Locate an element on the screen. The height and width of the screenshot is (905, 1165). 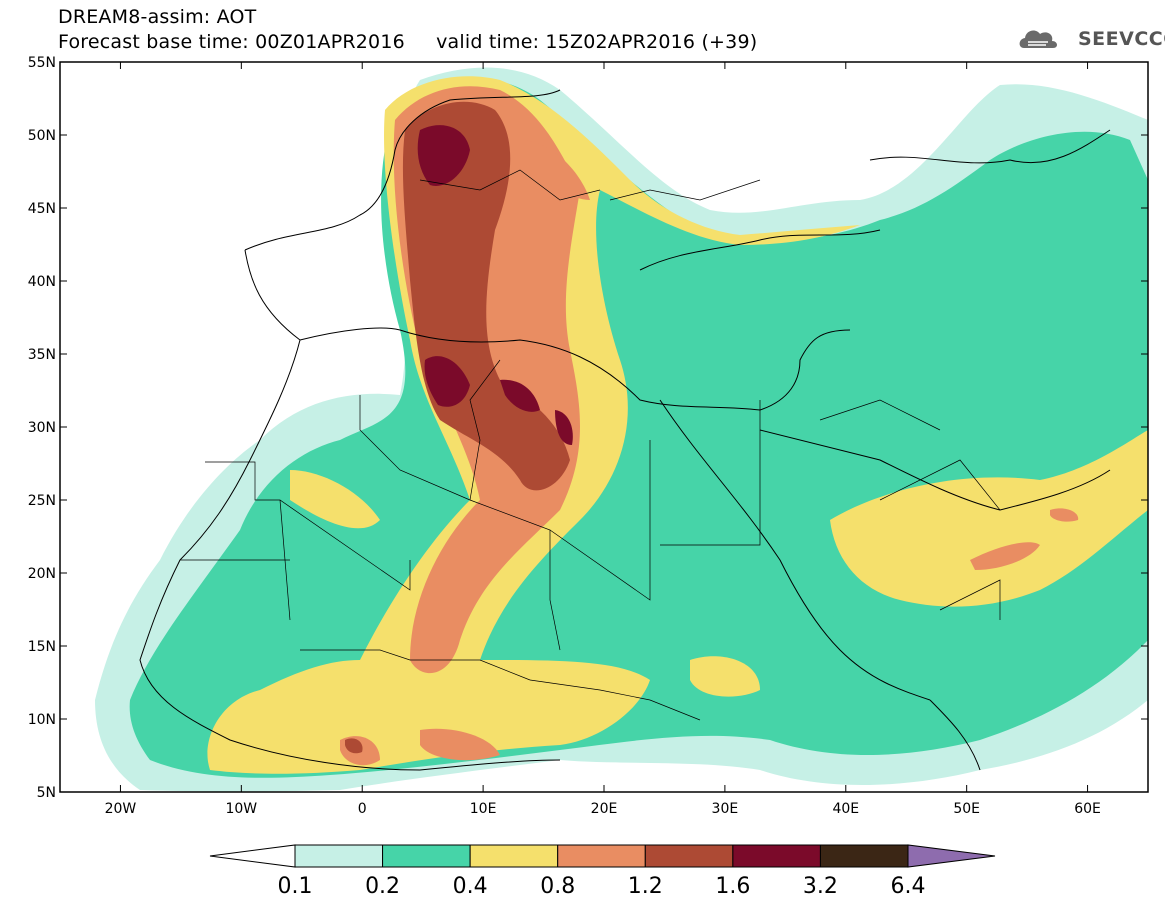
lon-tick-label: 10W is located at coordinates (241, 809).